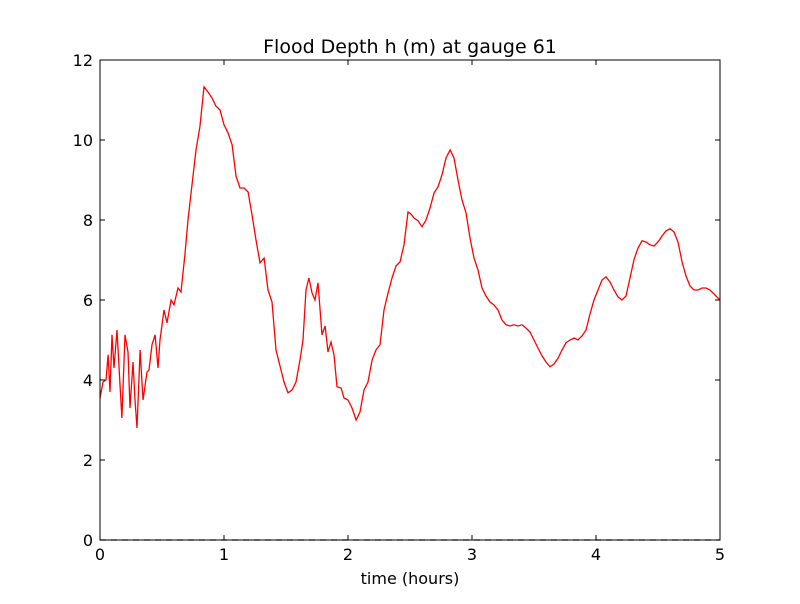 This screenshot has height=604, width=800. Describe the element at coordinates (83, 60) in the screenshot. I see `y-tick-label: 12` at that location.